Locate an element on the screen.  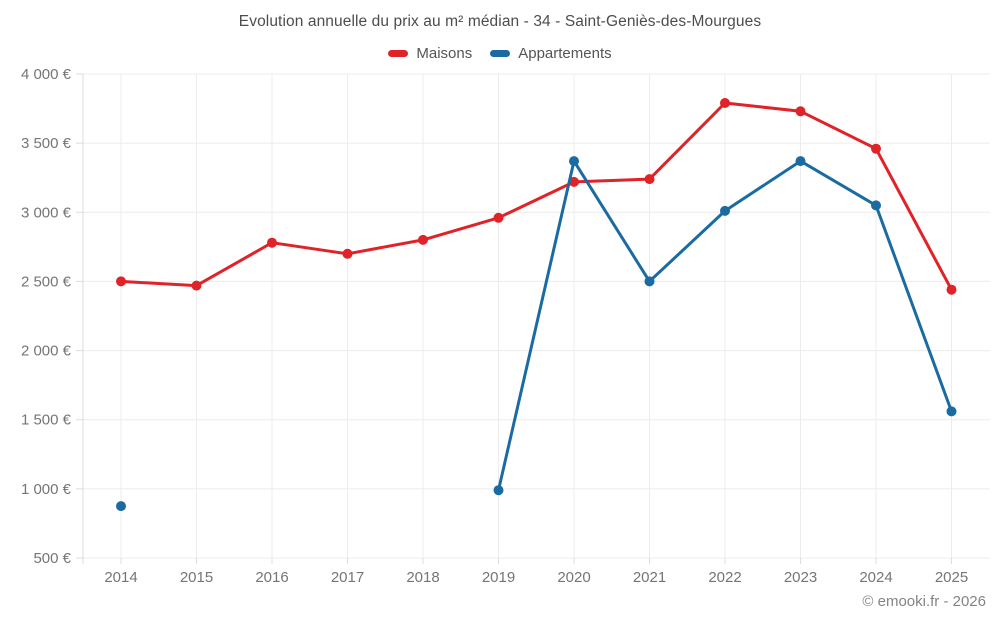
y-axis-label: 500 € is located at coordinates (52, 558).